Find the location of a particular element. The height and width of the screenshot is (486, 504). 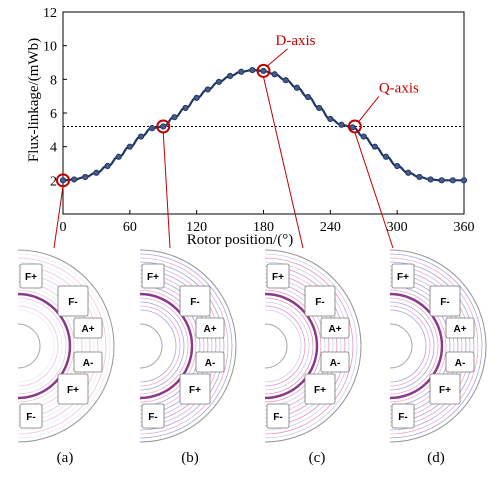

y-tick-label: 8 is located at coordinates (53, 80).